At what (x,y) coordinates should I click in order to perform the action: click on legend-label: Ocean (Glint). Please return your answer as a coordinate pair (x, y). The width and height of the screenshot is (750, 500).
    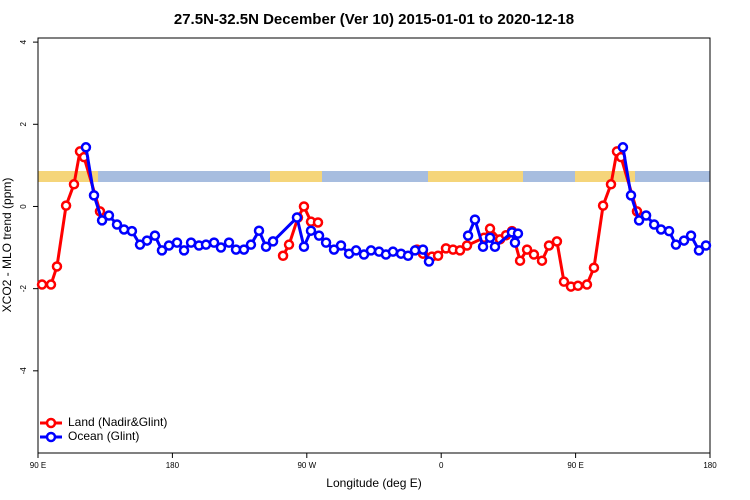
    Looking at the image, I should click on (103, 436).